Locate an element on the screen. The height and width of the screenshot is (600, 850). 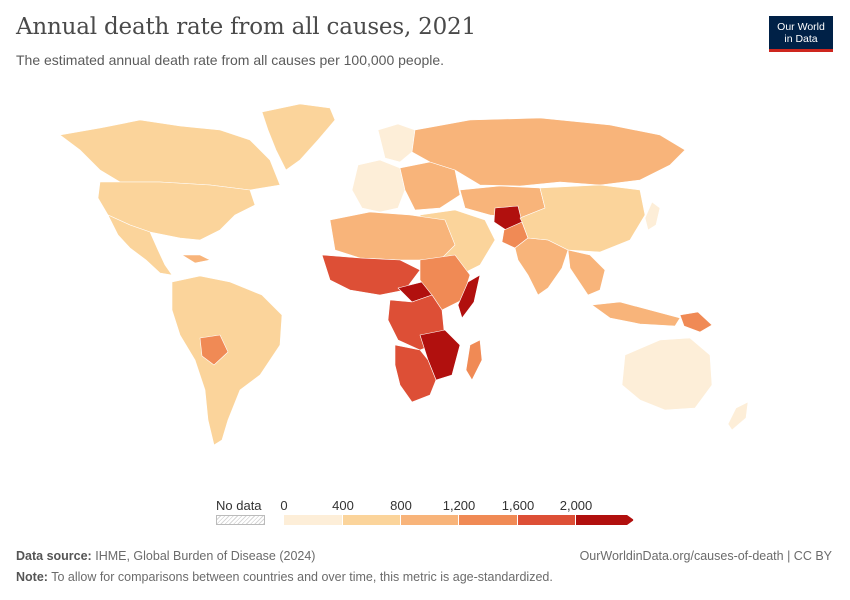
region-eastern-europe is located at coordinates (430, 186).